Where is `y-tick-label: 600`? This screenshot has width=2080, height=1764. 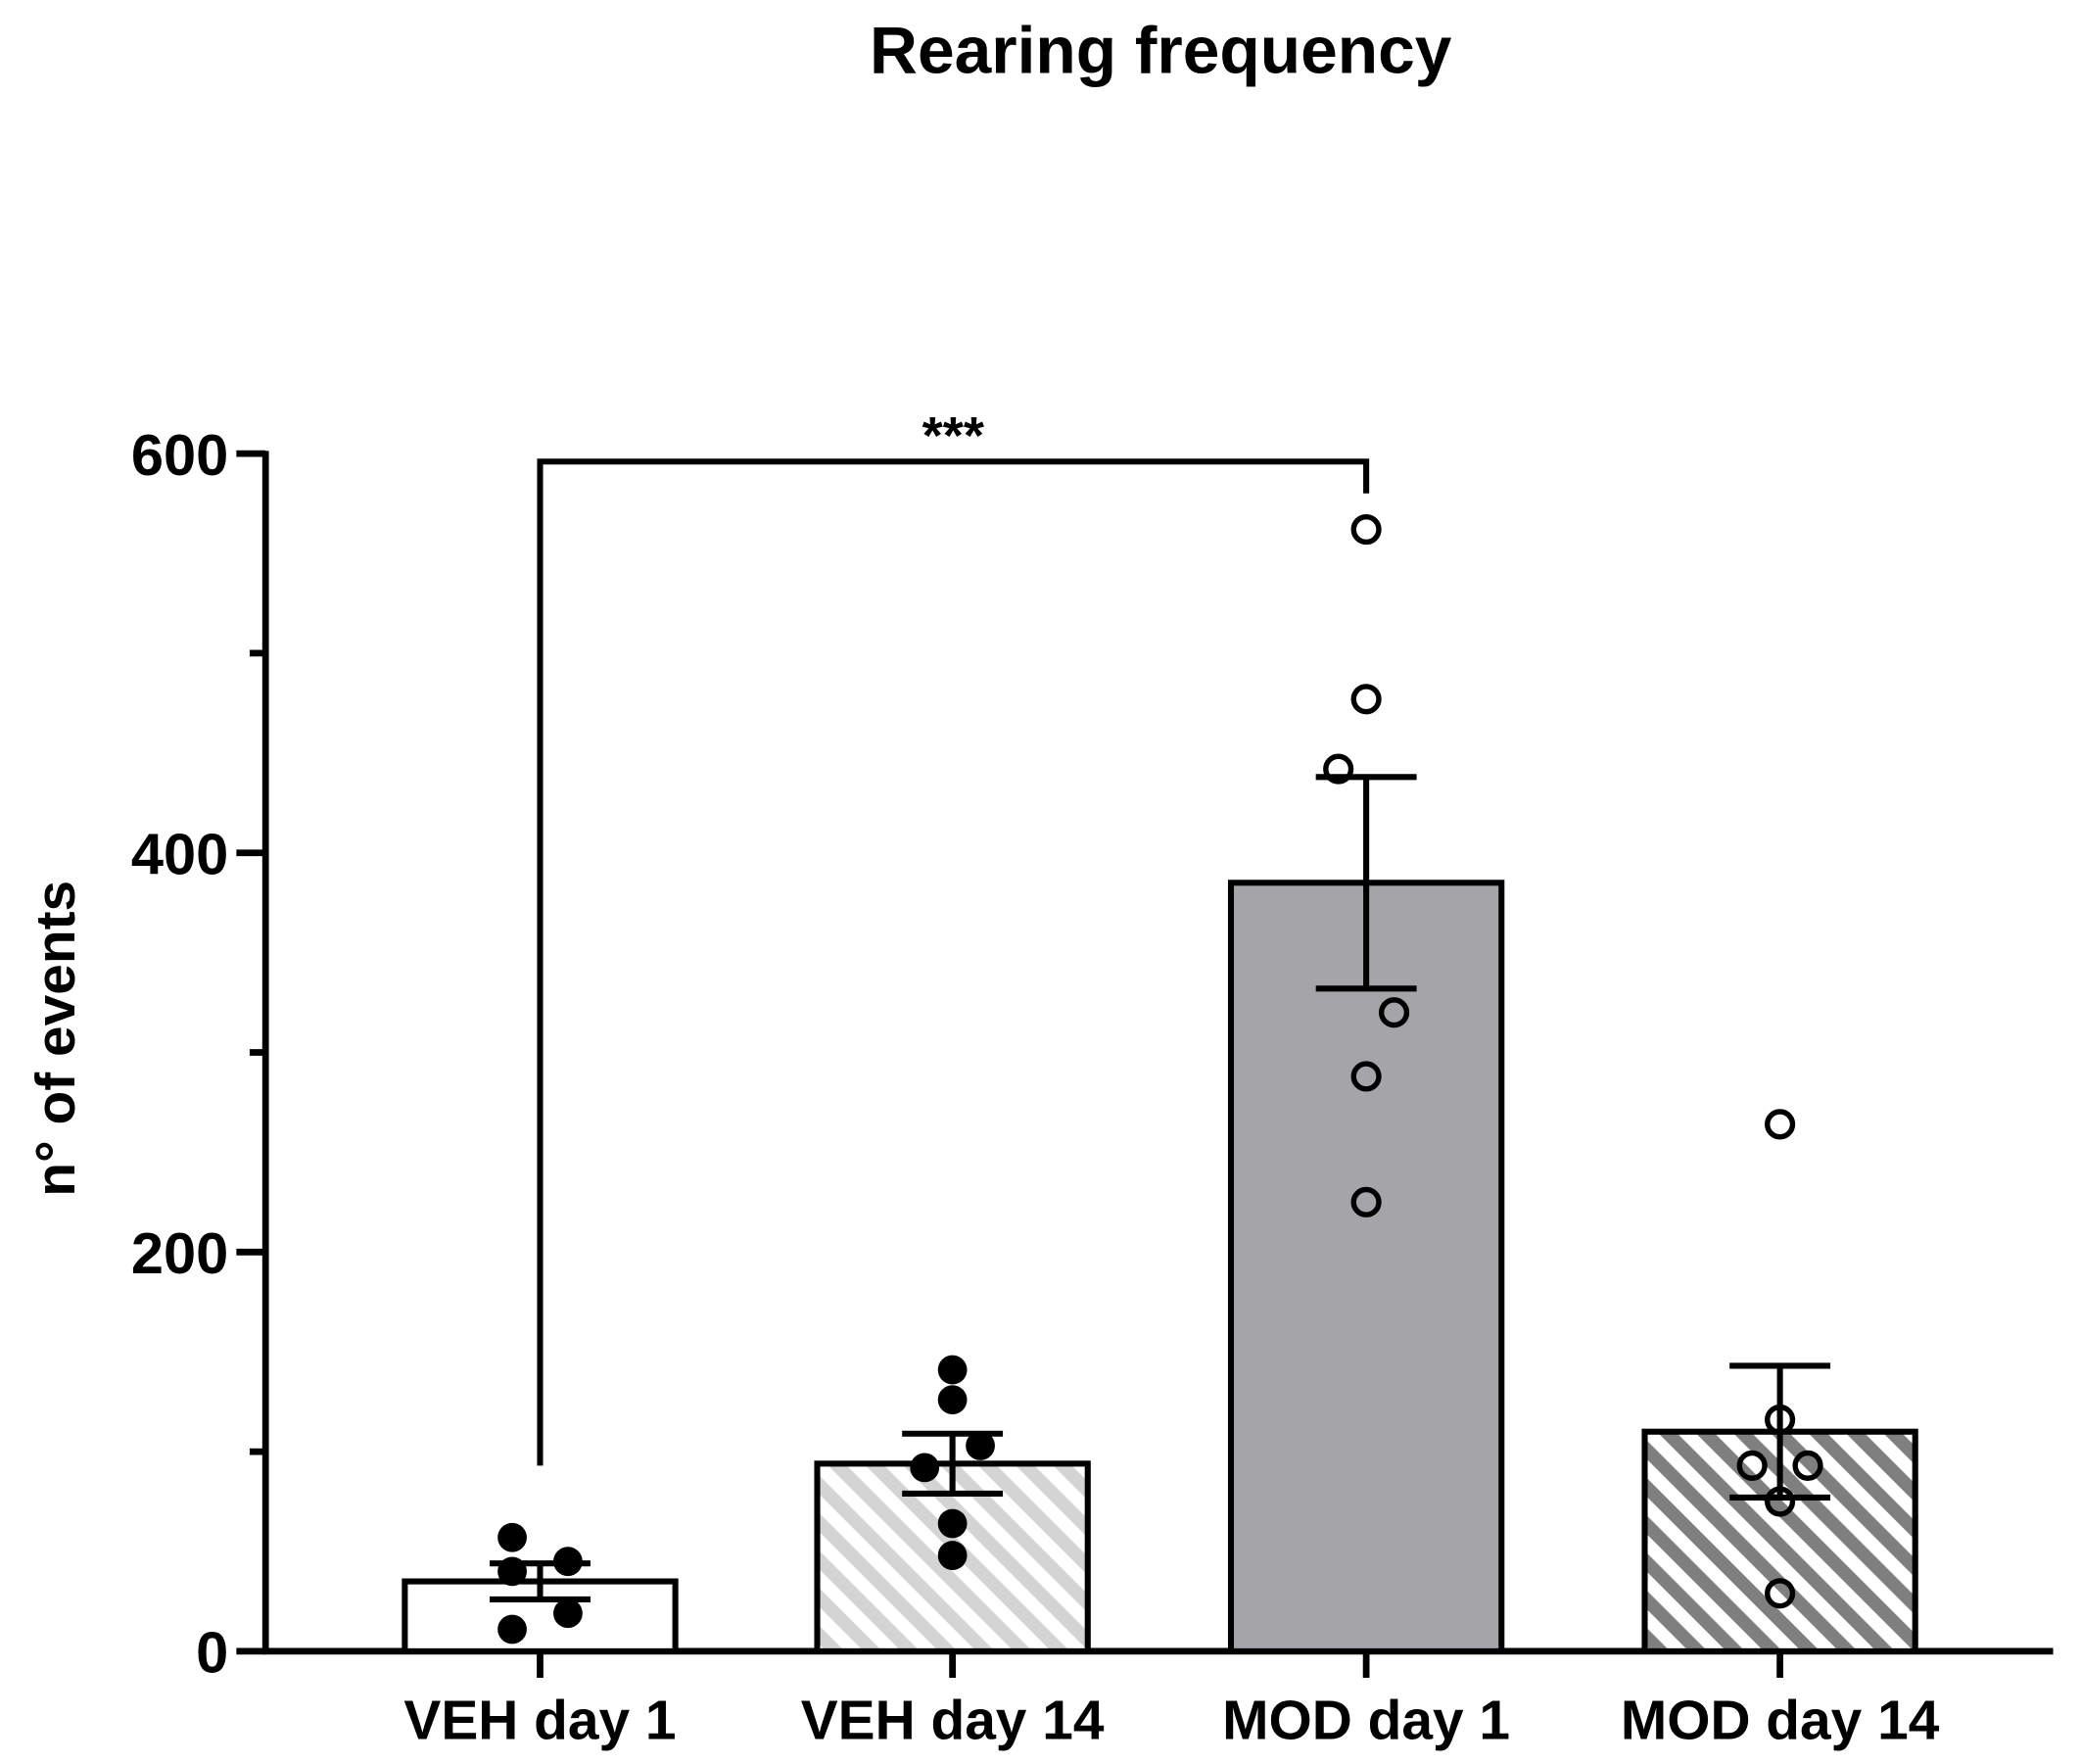
y-tick-label: 600 is located at coordinates (179, 455).